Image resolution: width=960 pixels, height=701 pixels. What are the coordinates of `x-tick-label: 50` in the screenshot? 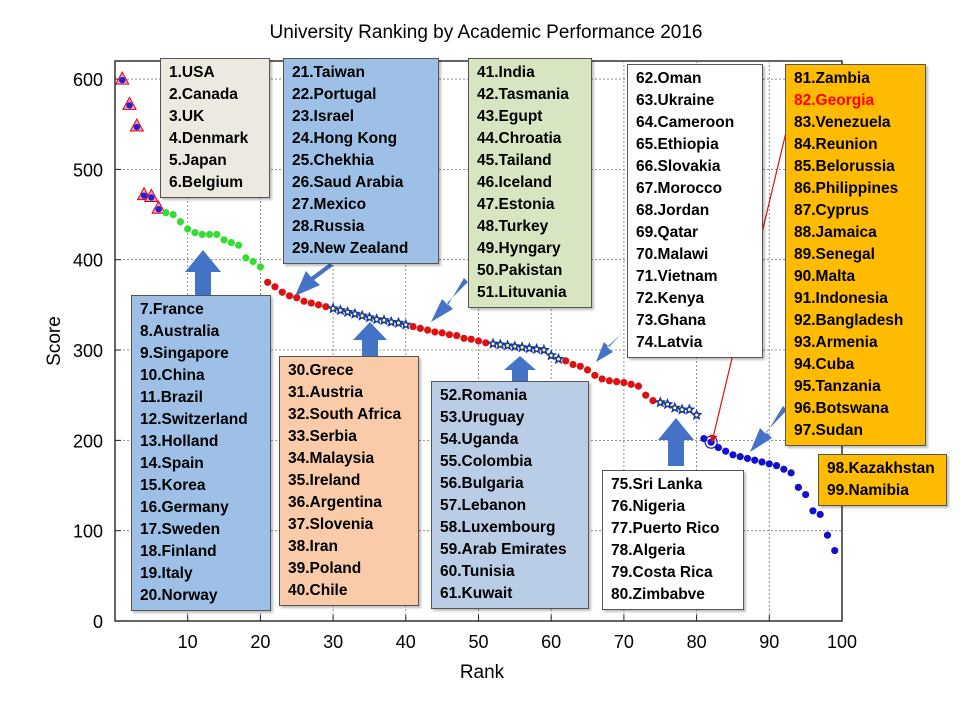 It's located at (478, 642).